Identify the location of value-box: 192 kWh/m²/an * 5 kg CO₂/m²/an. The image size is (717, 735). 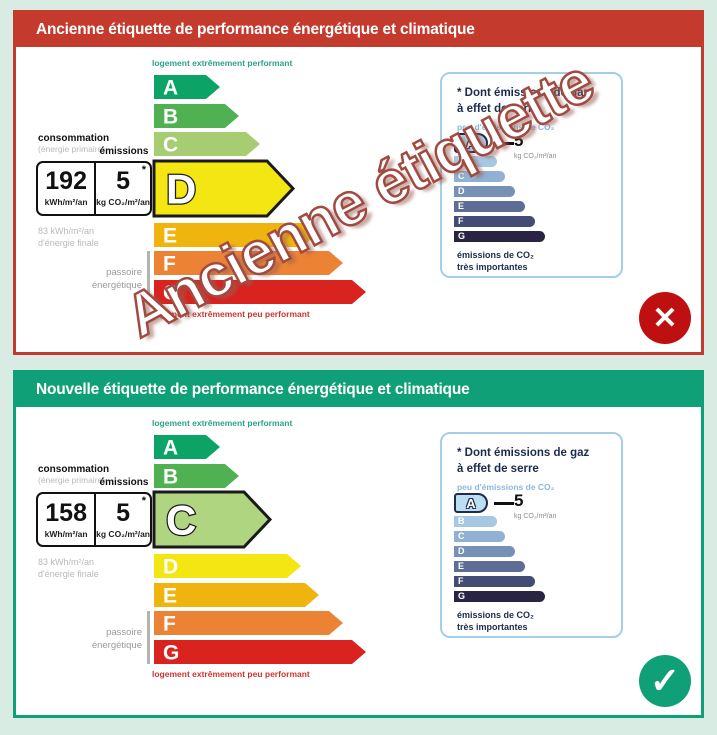
(94, 188).